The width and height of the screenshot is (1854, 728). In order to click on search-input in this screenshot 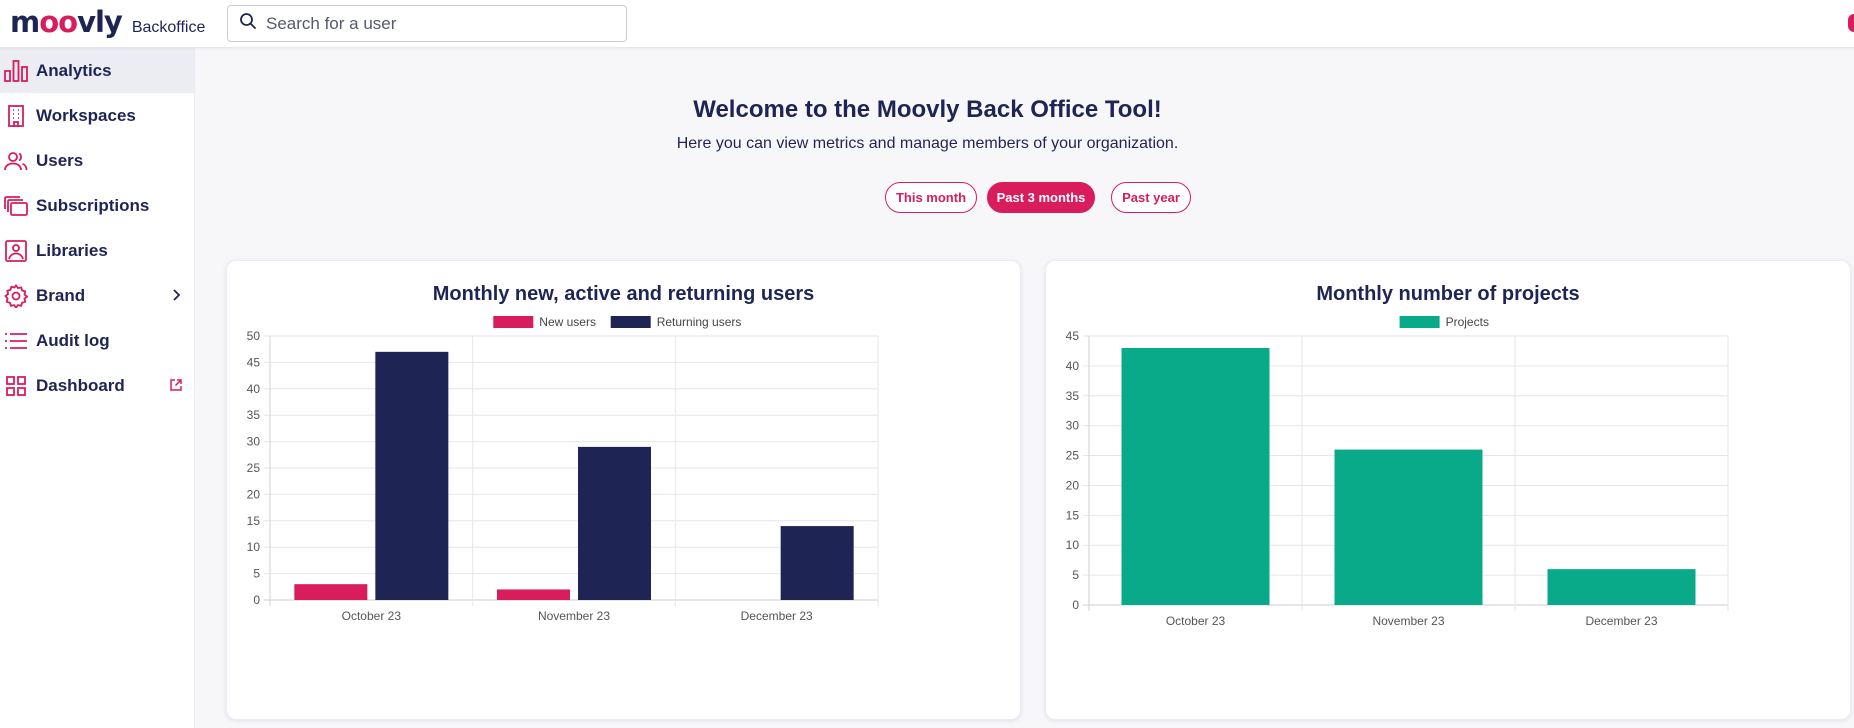, I will do `click(436, 23)`.